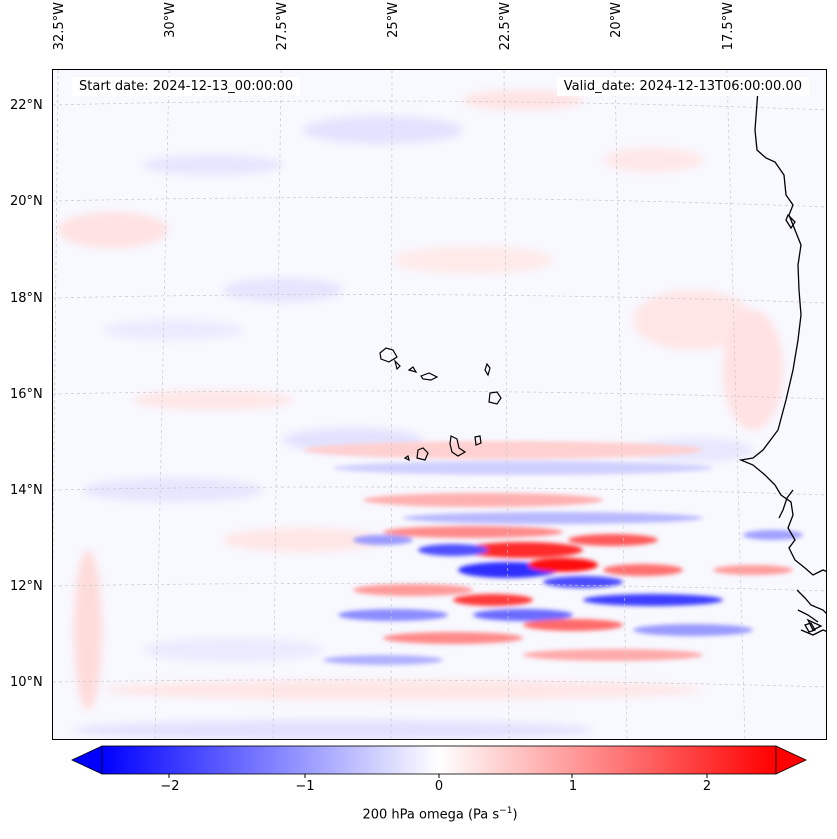 This screenshot has width=837, height=839. I want to click on lat-label-22n: 22°N, so click(26, 105).